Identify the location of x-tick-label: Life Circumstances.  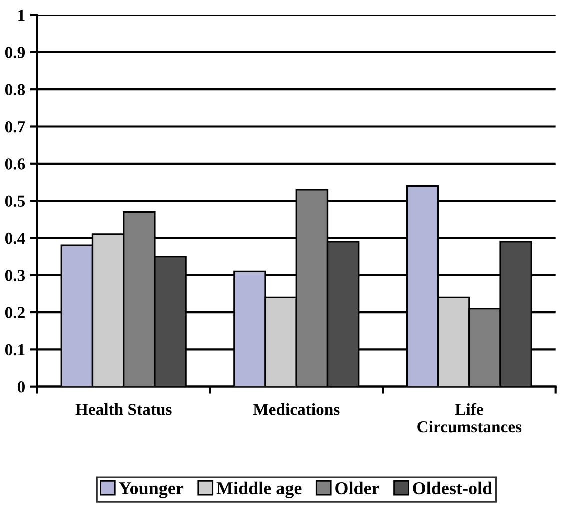
(470, 418).